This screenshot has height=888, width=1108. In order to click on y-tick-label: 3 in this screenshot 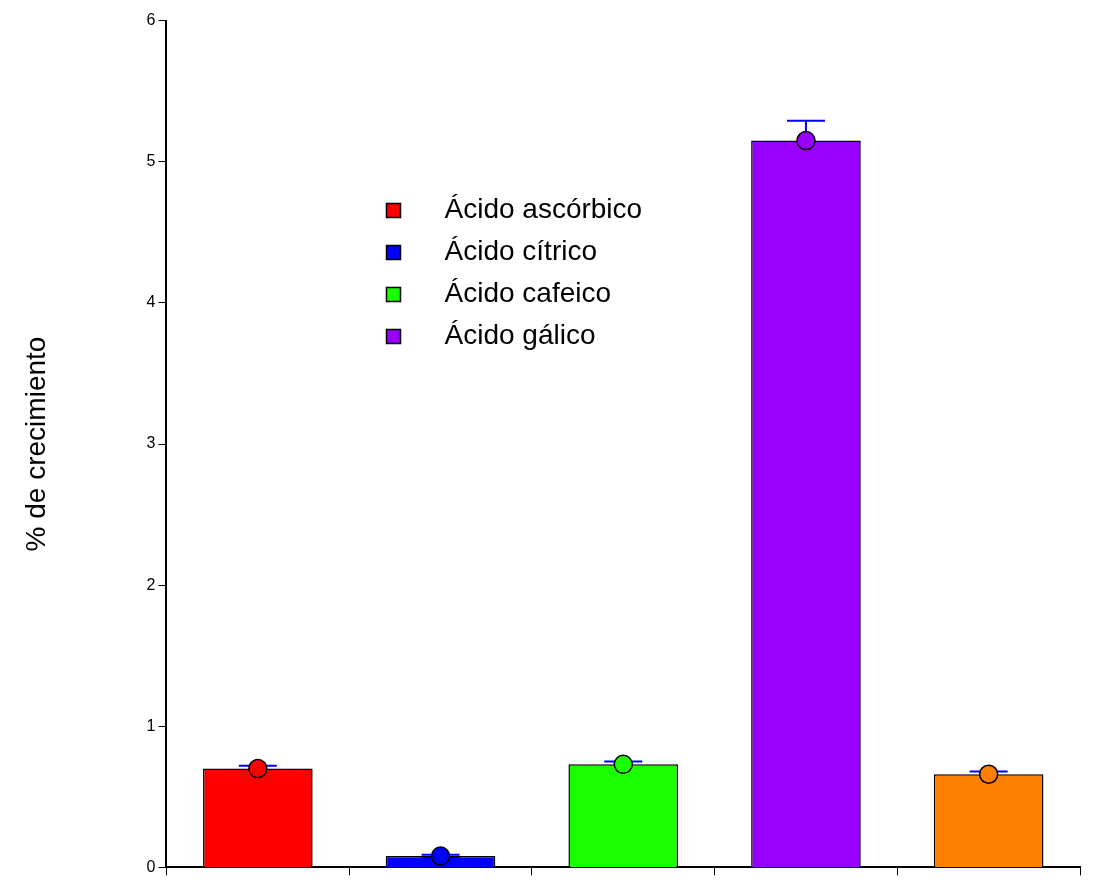, I will do `click(151, 443)`.